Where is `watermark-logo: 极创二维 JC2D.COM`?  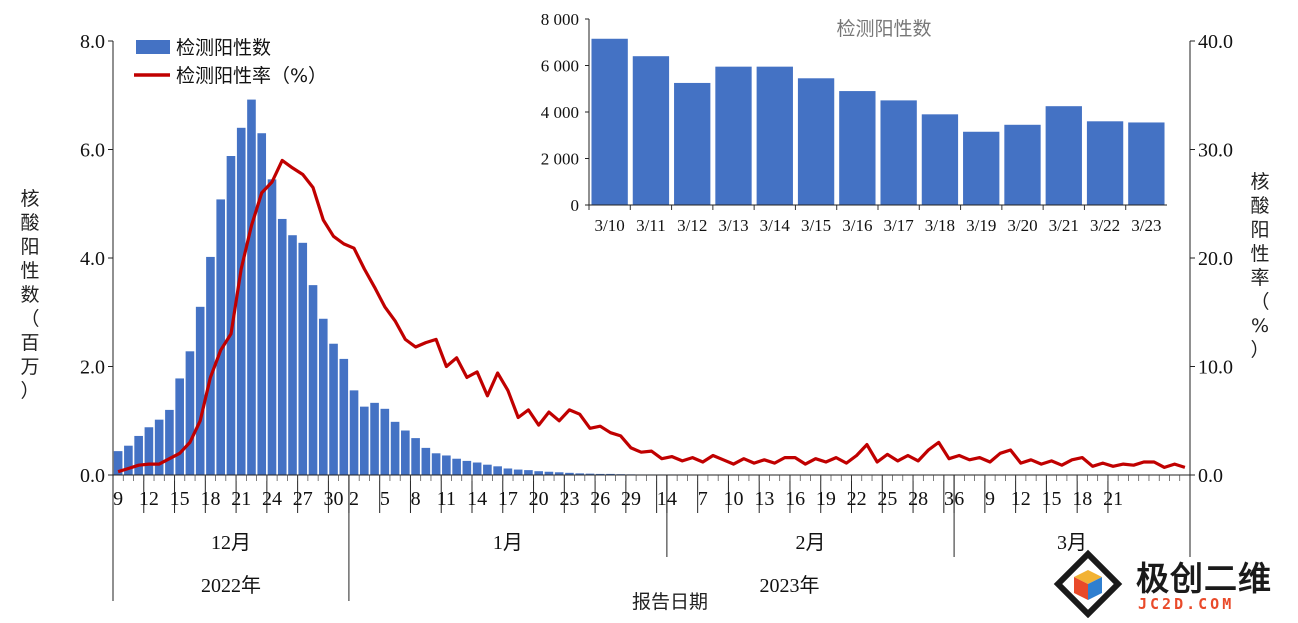
watermark-logo: 极创二维 JC2D.COM is located at coordinates (1172, 583).